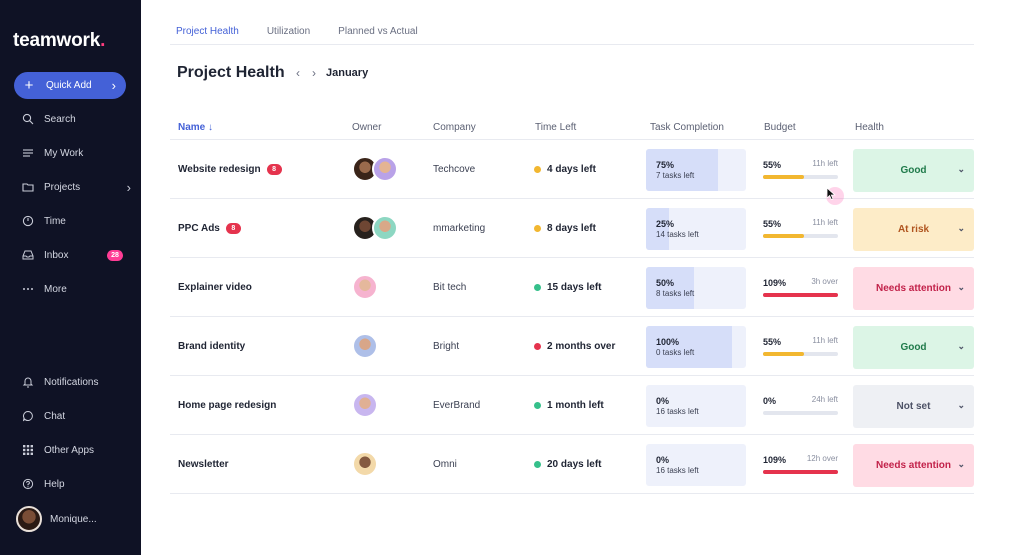 This screenshot has height=555, width=1024. What do you see at coordinates (211, 346) in the screenshot?
I see `project-name: Brand identity` at bounding box center [211, 346].